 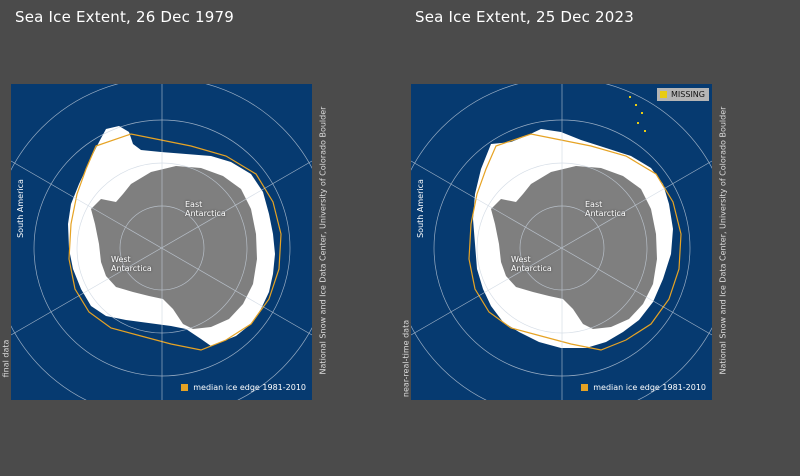 What do you see at coordinates (124, 17) in the screenshot?
I see `map-title: Sea Ice Extent, 26 Dec 1979` at bounding box center [124, 17].